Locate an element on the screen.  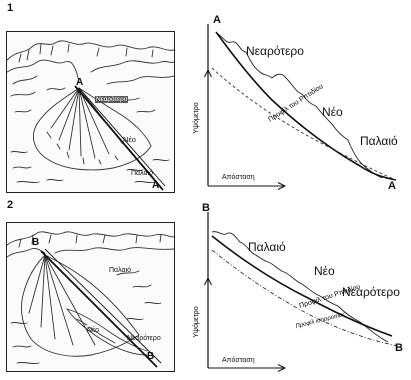
profile-2-zone-newest-label: Νεαρότερο is located at coordinates (371, 292).